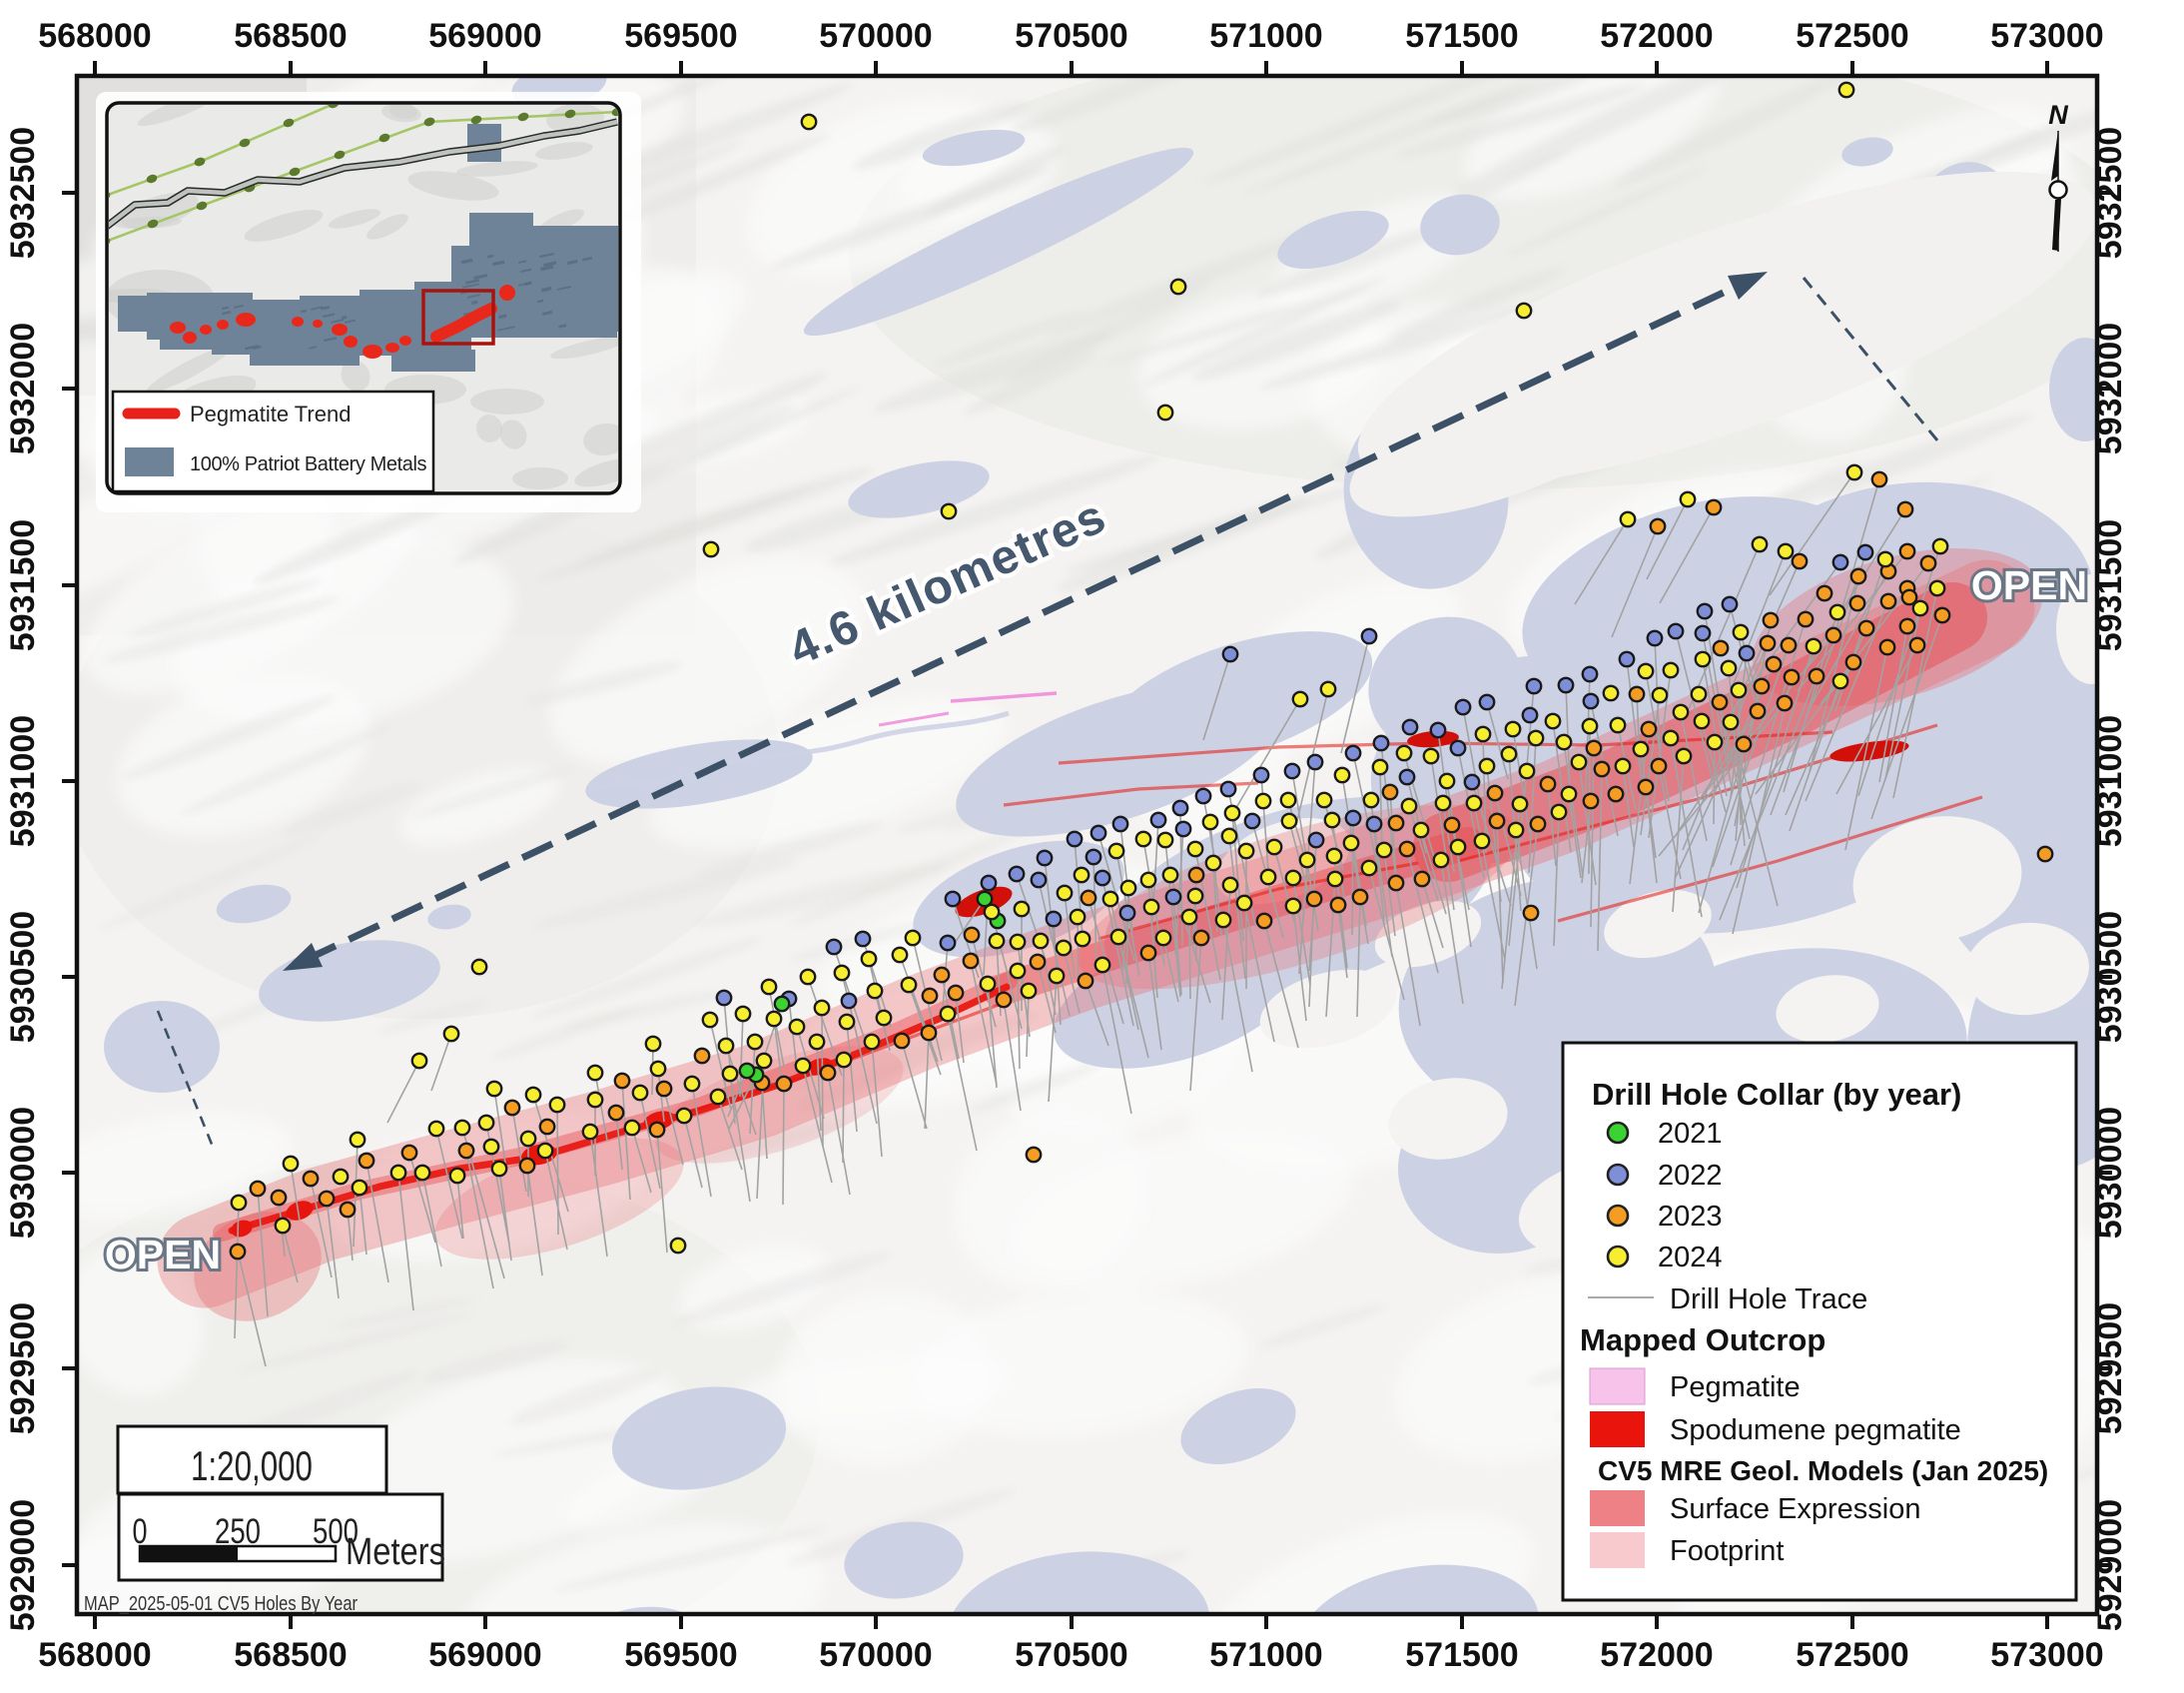 The image size is (2184, 1693). Describe the element at coordinates (1736, 1387) in the screenshot. I see `svg-text: Pegmatite` at that location.